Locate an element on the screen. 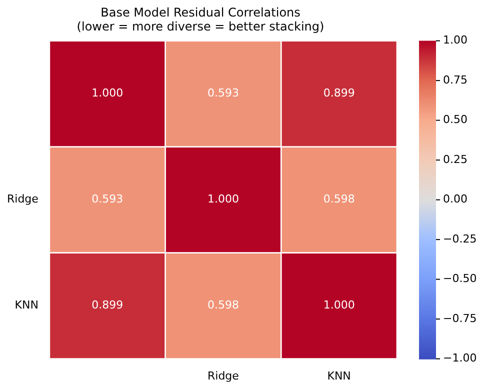 Image resolution: width=482 pixels, height=390 pixels. color-bar-label: −1.00 is located at coordinates (460, 358).